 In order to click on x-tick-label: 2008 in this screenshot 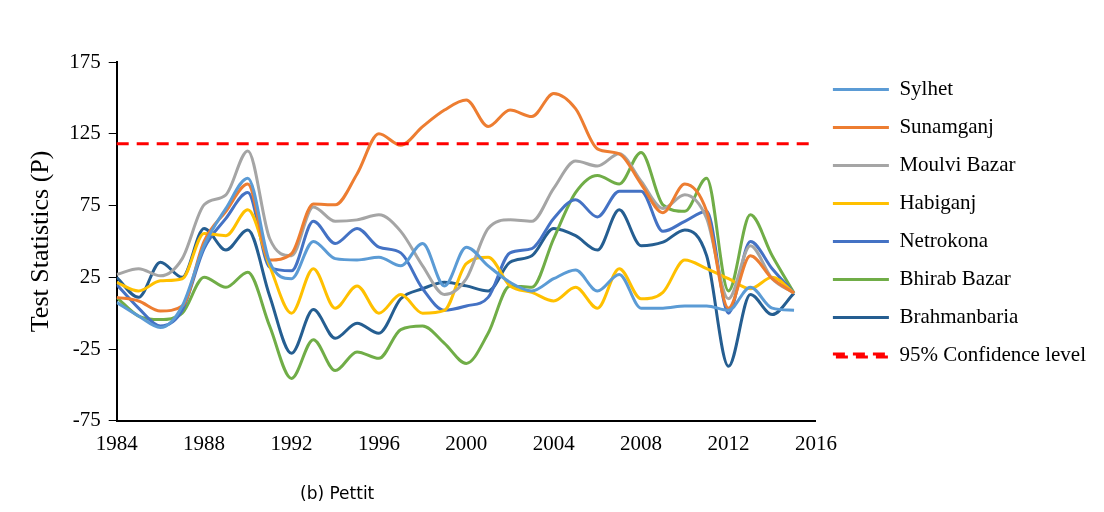, I will do `click(641, 442)`.